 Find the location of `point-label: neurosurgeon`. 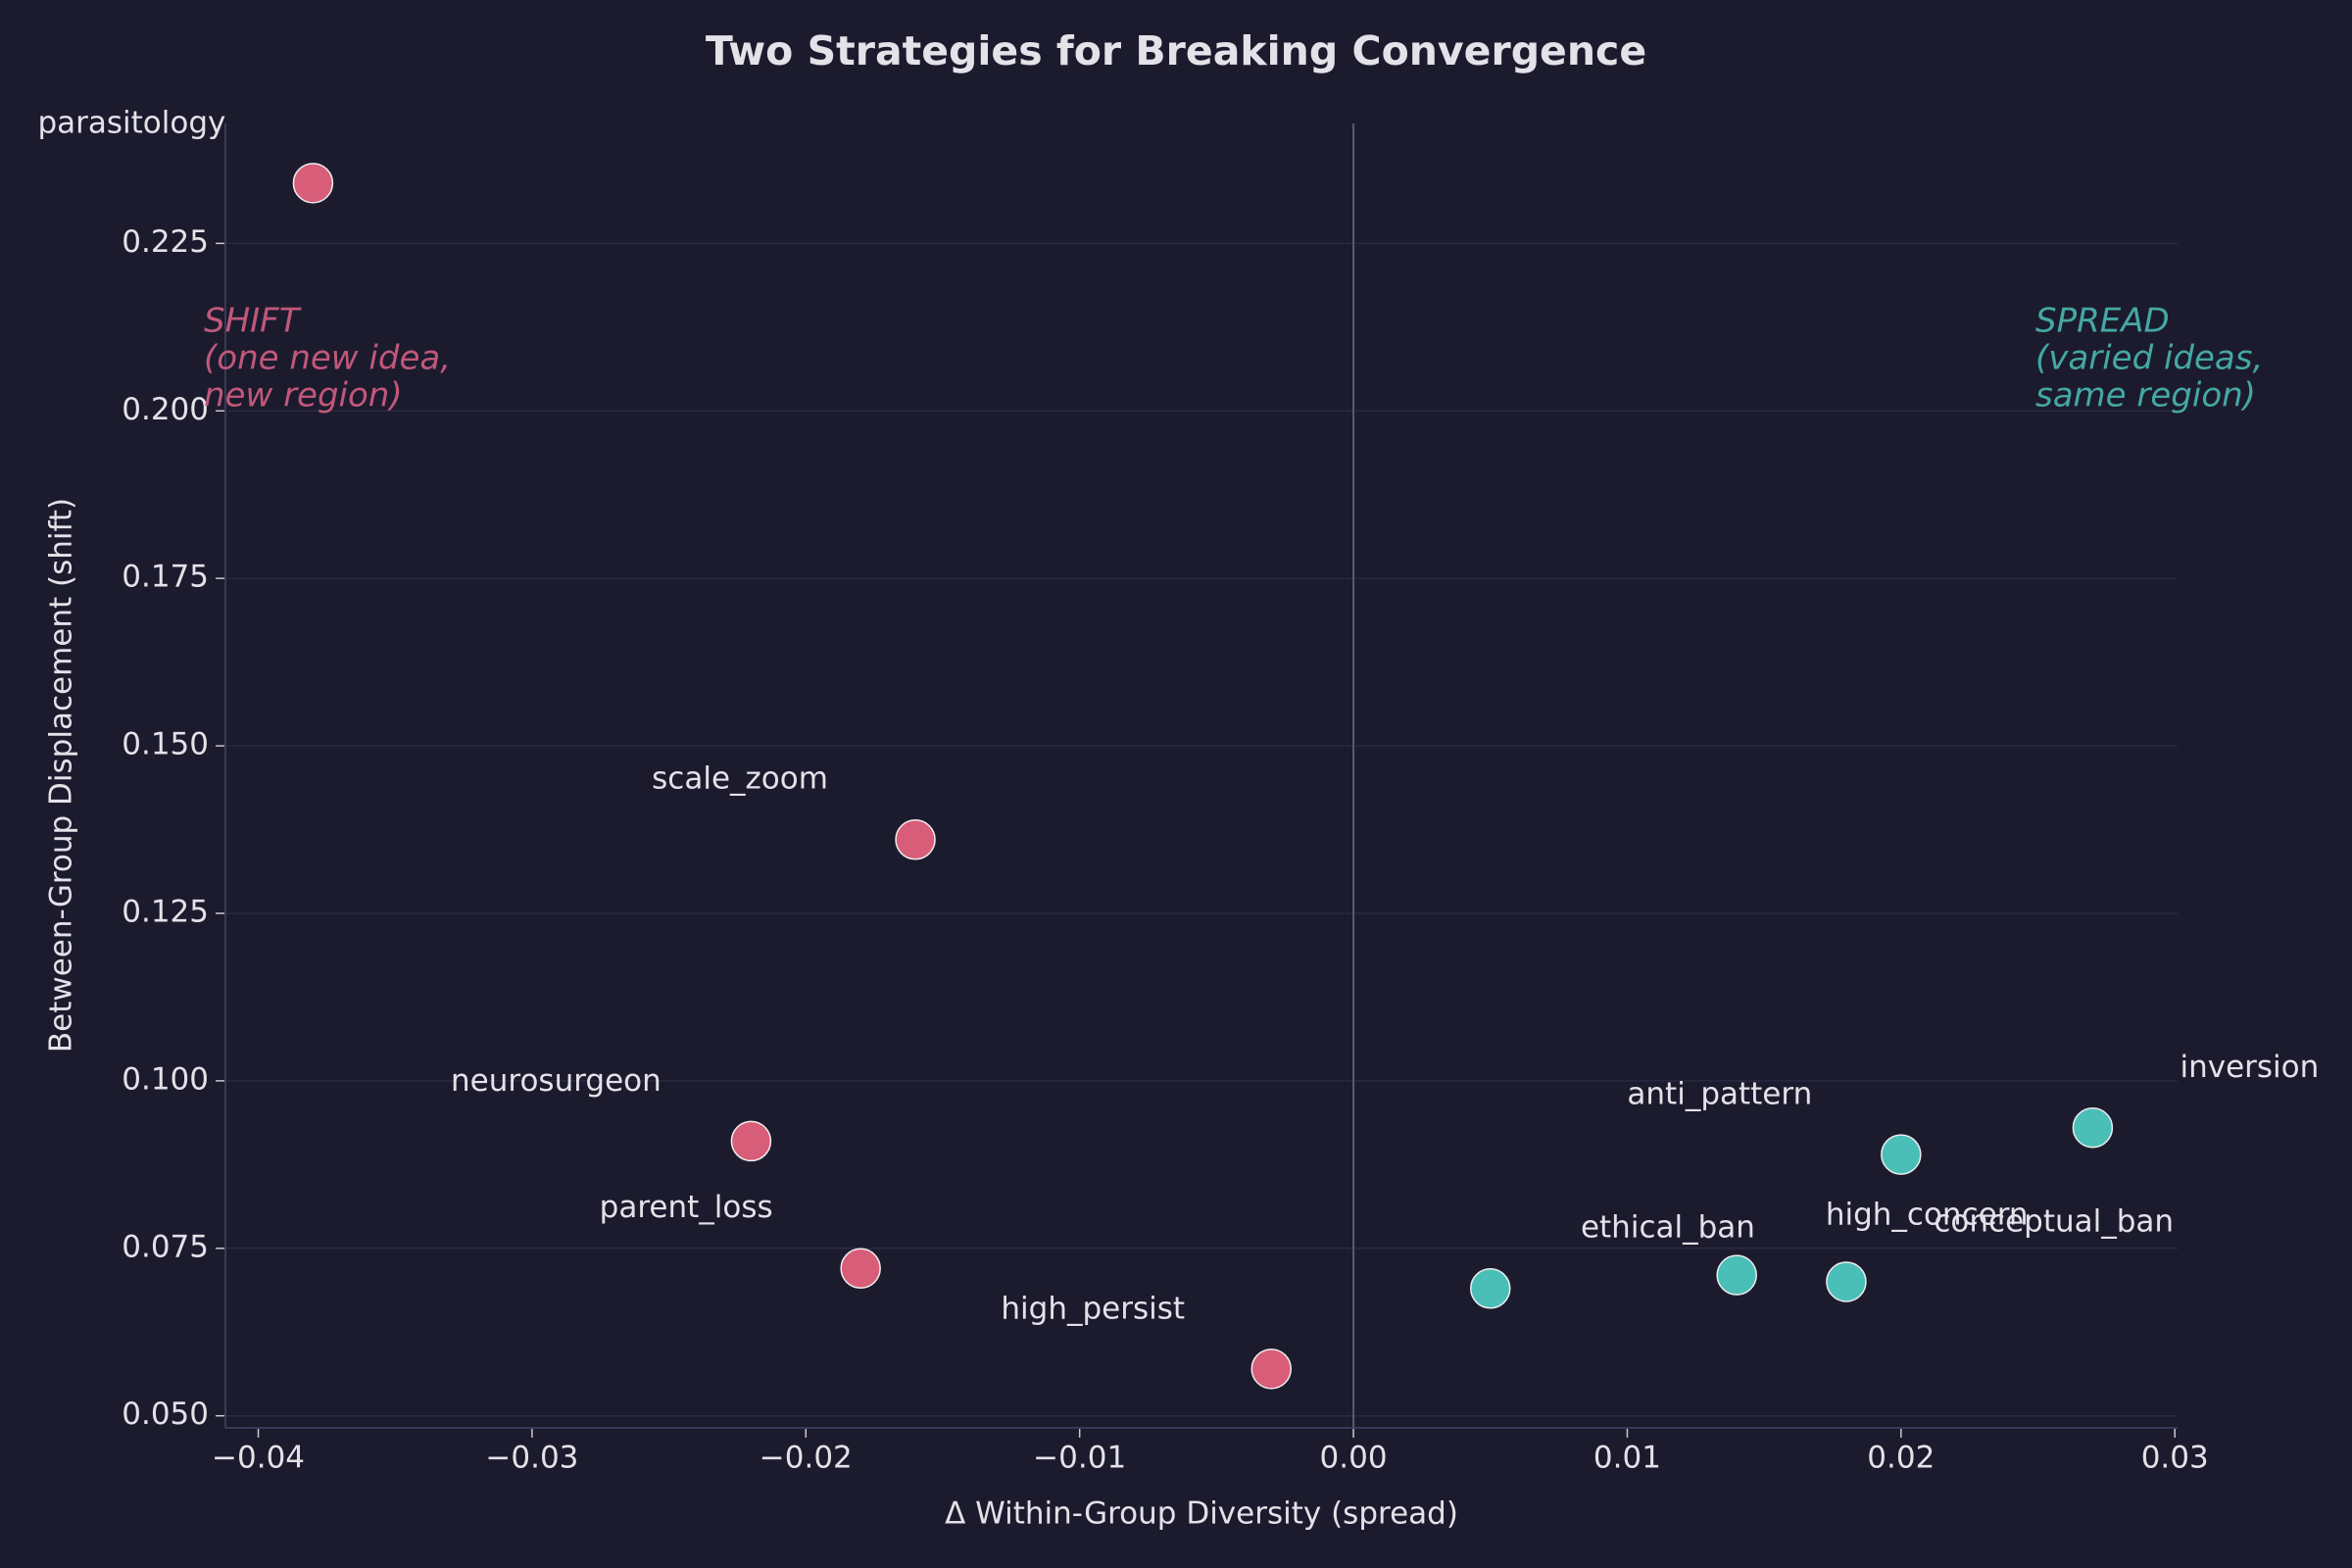

point-label: neurosurgeon is located at coordinates (556, 1081).